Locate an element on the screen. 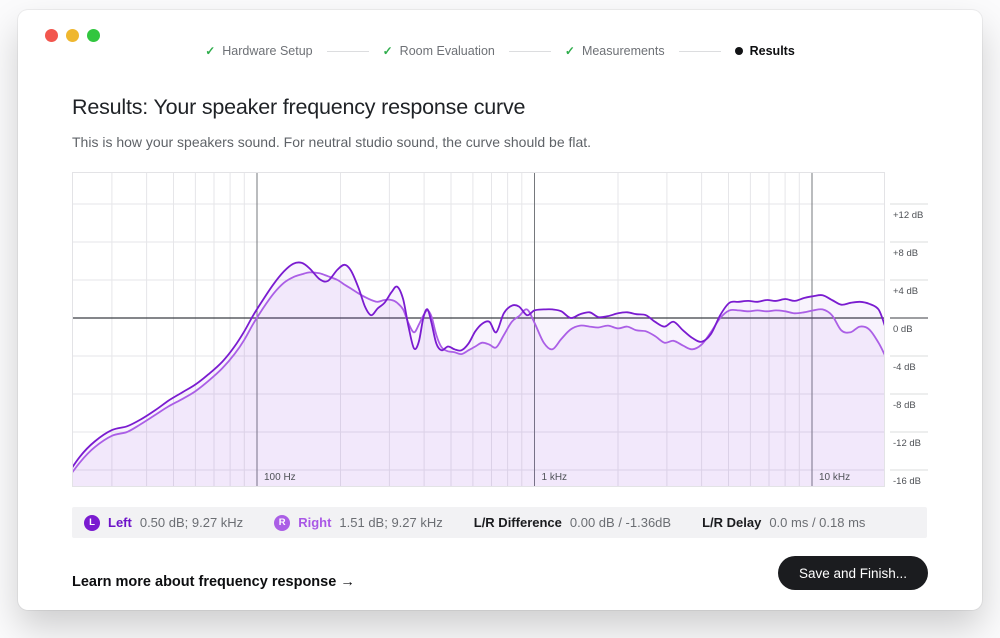 The height and width of the screenshot is (638, 1000). close-button is located at coordinates (51, 35).